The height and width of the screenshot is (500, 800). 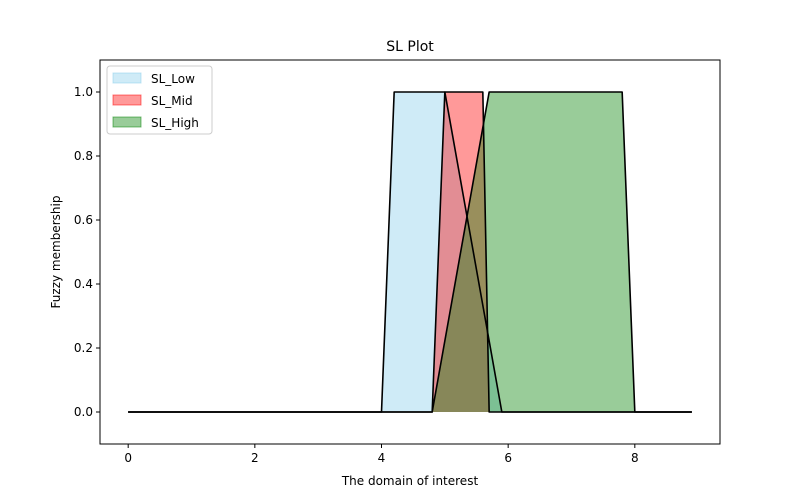 I want to click on x-tick-label: 6, so click(x=508, y=458).